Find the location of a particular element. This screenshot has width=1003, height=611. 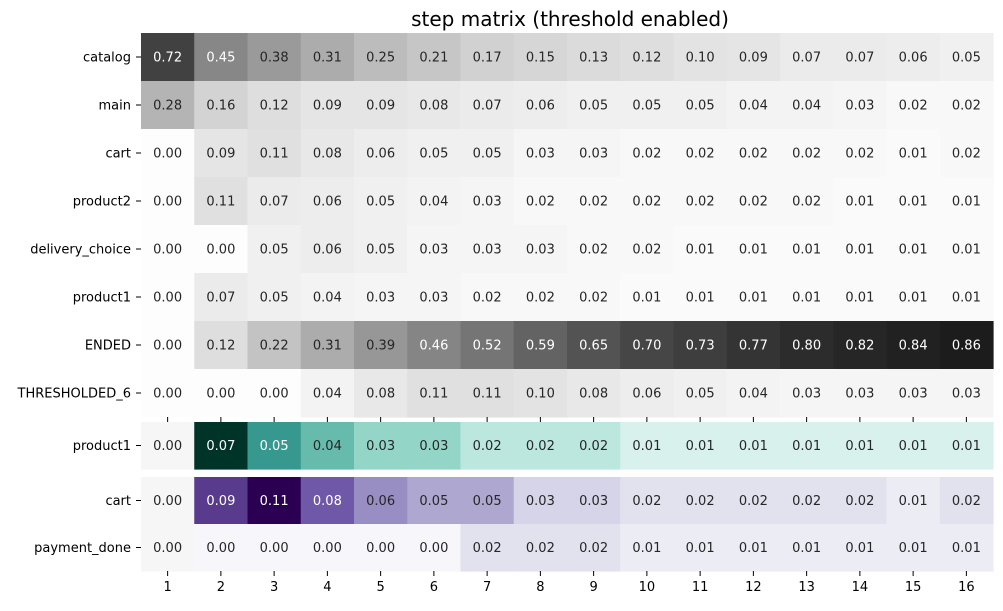

y-tick-label: cart is located at coordinates (118, 154).